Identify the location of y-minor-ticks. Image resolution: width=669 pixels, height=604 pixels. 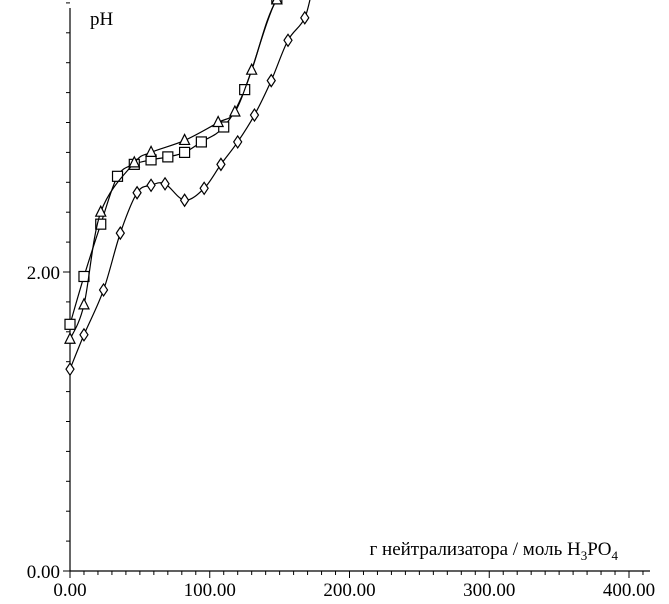
(66, 287).